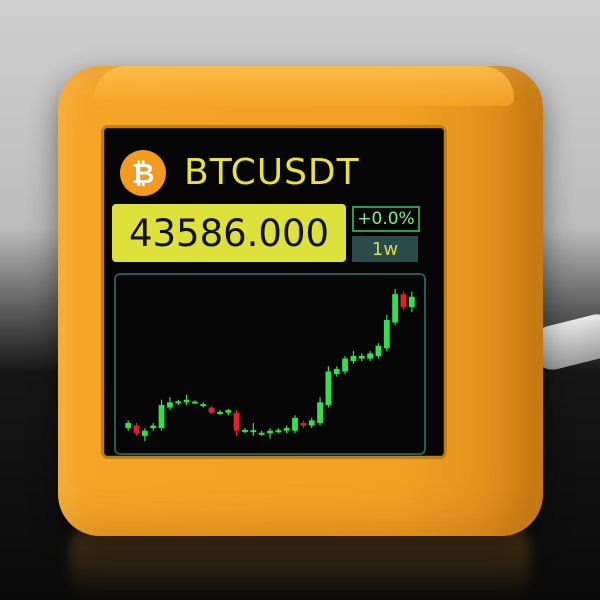  Describe the element at coordinates (229, 233) in the screenshot. I see `price-display: 43586.000` at that location.